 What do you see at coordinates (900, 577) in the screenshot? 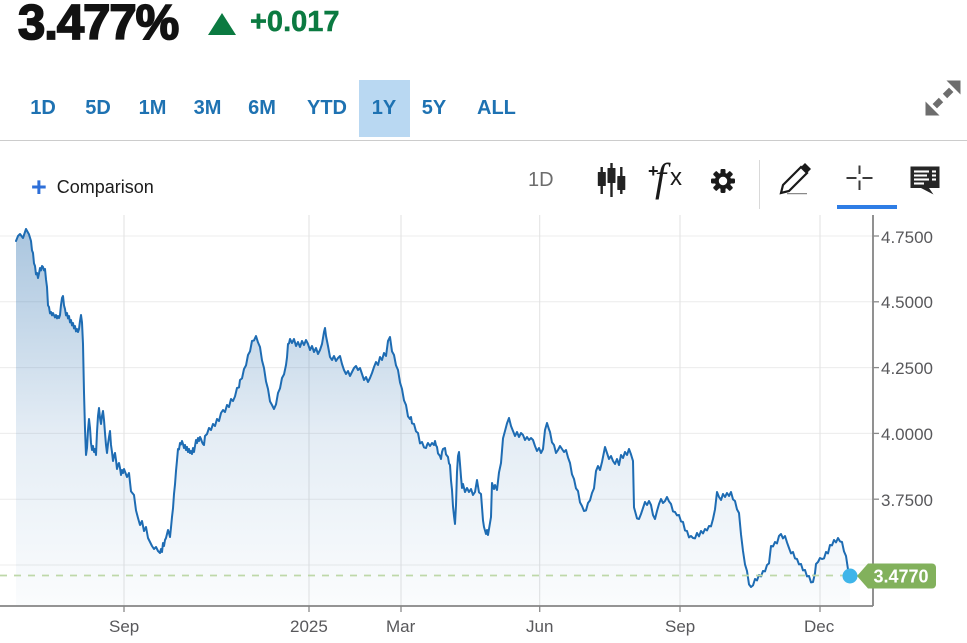
I see `svg-text: 3.4770` at bounding box center [900, 577].